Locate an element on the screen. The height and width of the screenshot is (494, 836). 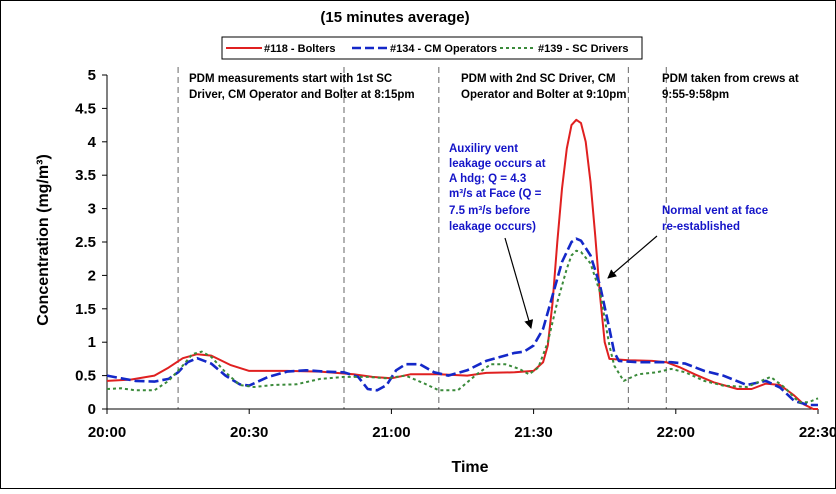
legend-box is located at coordinates (432, 48).